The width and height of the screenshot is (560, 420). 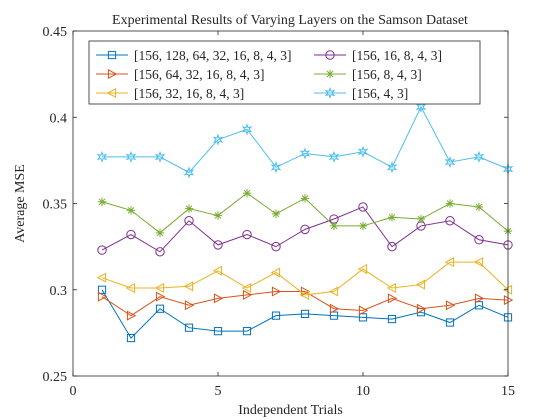 I want to click on legend-item: [156, 16, 8, 4, 3], so click(x=378, y=55).